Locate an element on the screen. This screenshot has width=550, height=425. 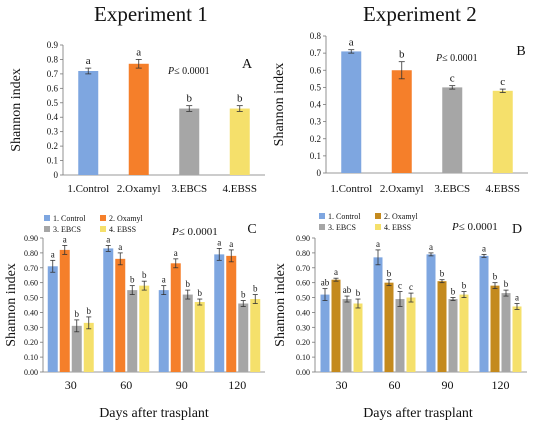
panel-b-y-label: Shannon index is located at coordinates (279, 105).